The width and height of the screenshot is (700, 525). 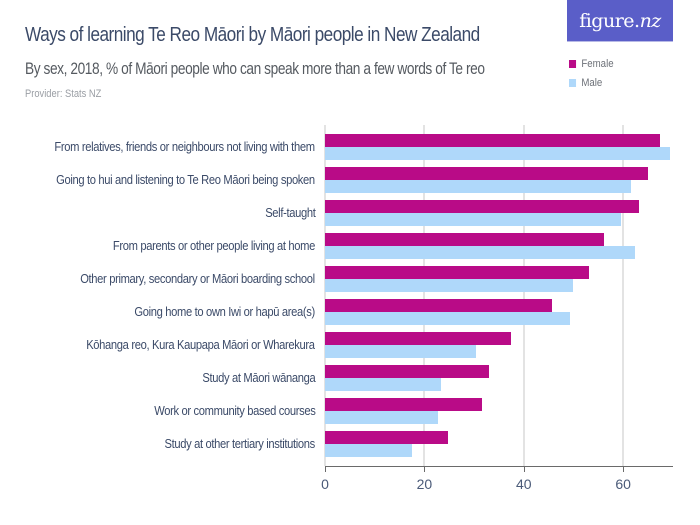 I want to click on axis-tick-label: 0, so click(x=325, y=484).